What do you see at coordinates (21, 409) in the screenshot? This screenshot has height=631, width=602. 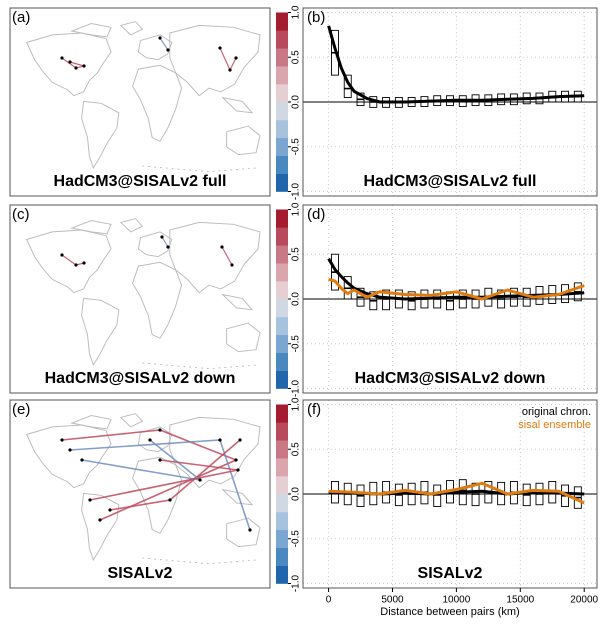 I see `panel-label: (e)` at bounding box center [21, 409].